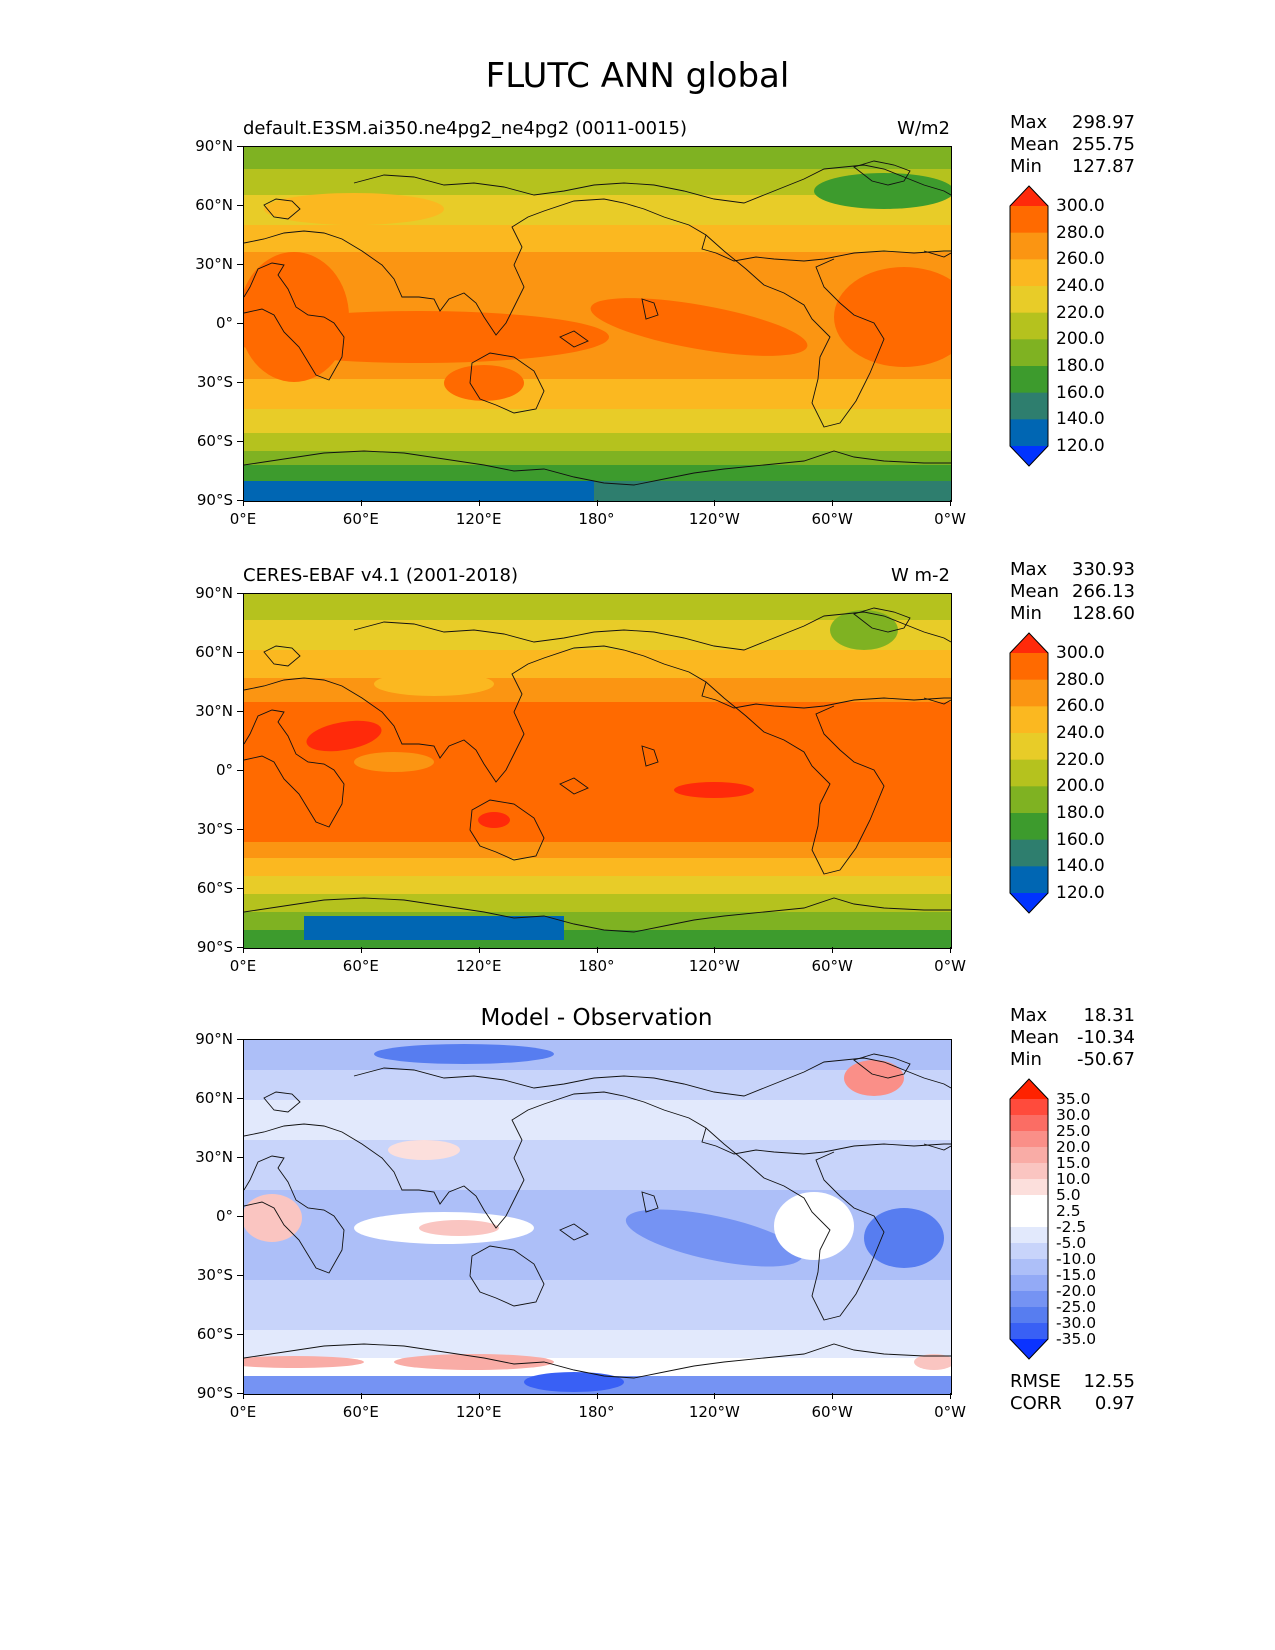 Image resolution: width=1275 pixels, height=1650 pixels. What do you see at coordinates (1072, 1382) in the screenshot?
I see `panel-diff-stat-rmse: RMSE 12.55` at bounding box center [1072, 1382].